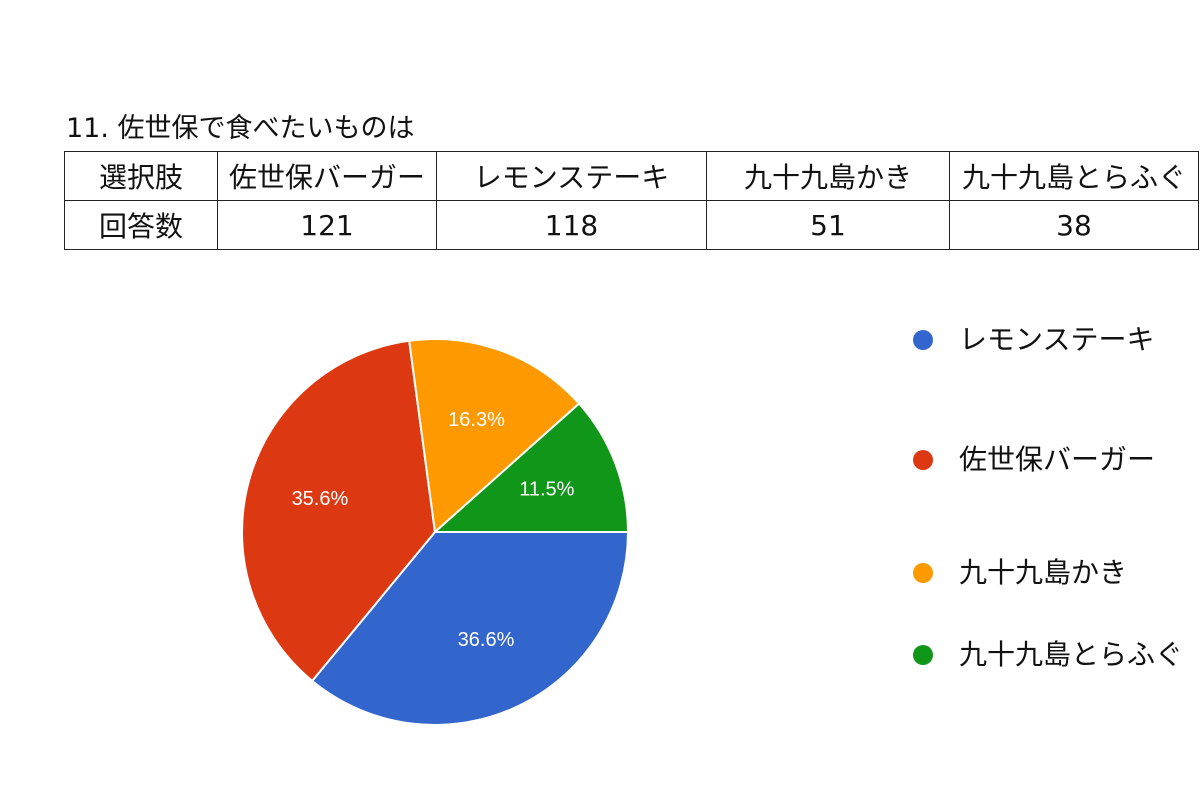  What do you see at coordinates (546, 489) in the screenshot?
I see `pie-slice-label: 11.5%` at bounding box center [546, 489].